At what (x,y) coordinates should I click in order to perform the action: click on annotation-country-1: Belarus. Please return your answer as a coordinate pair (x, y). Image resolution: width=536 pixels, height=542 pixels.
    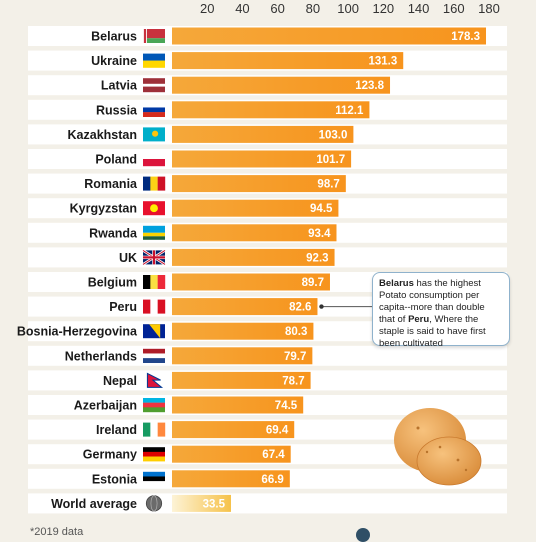
    Looking at the image, I should click on (396, 283).